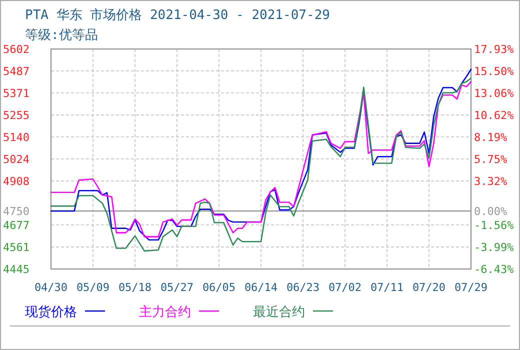  Describe the element at coordinates (135, 287) in the screenshot. I see `x-tick-label: 05/18` at that location.